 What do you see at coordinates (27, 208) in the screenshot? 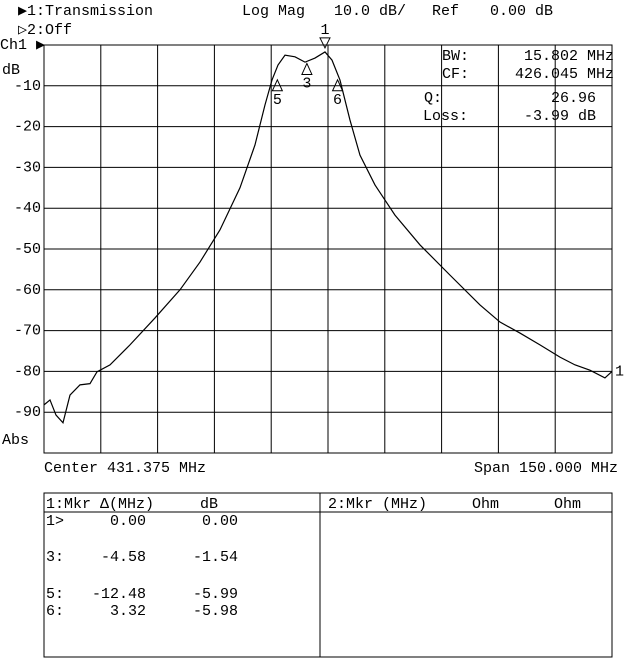
I see `y-tick-label: -40` at bounding box center [27, 208].